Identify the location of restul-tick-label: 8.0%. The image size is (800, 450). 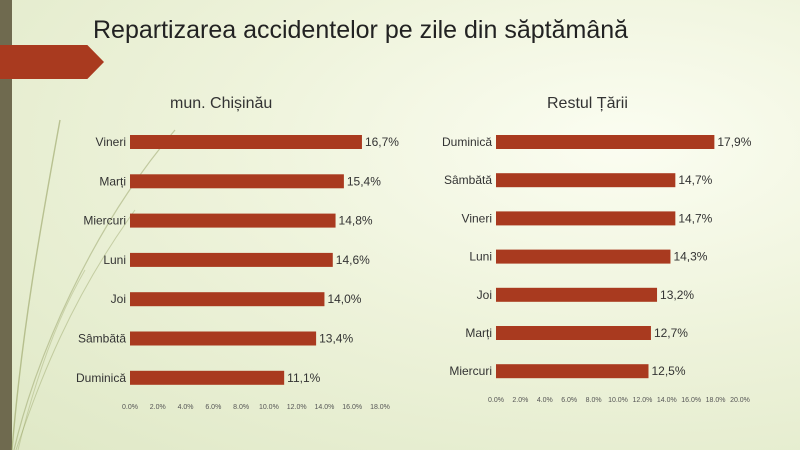
(594, 400).